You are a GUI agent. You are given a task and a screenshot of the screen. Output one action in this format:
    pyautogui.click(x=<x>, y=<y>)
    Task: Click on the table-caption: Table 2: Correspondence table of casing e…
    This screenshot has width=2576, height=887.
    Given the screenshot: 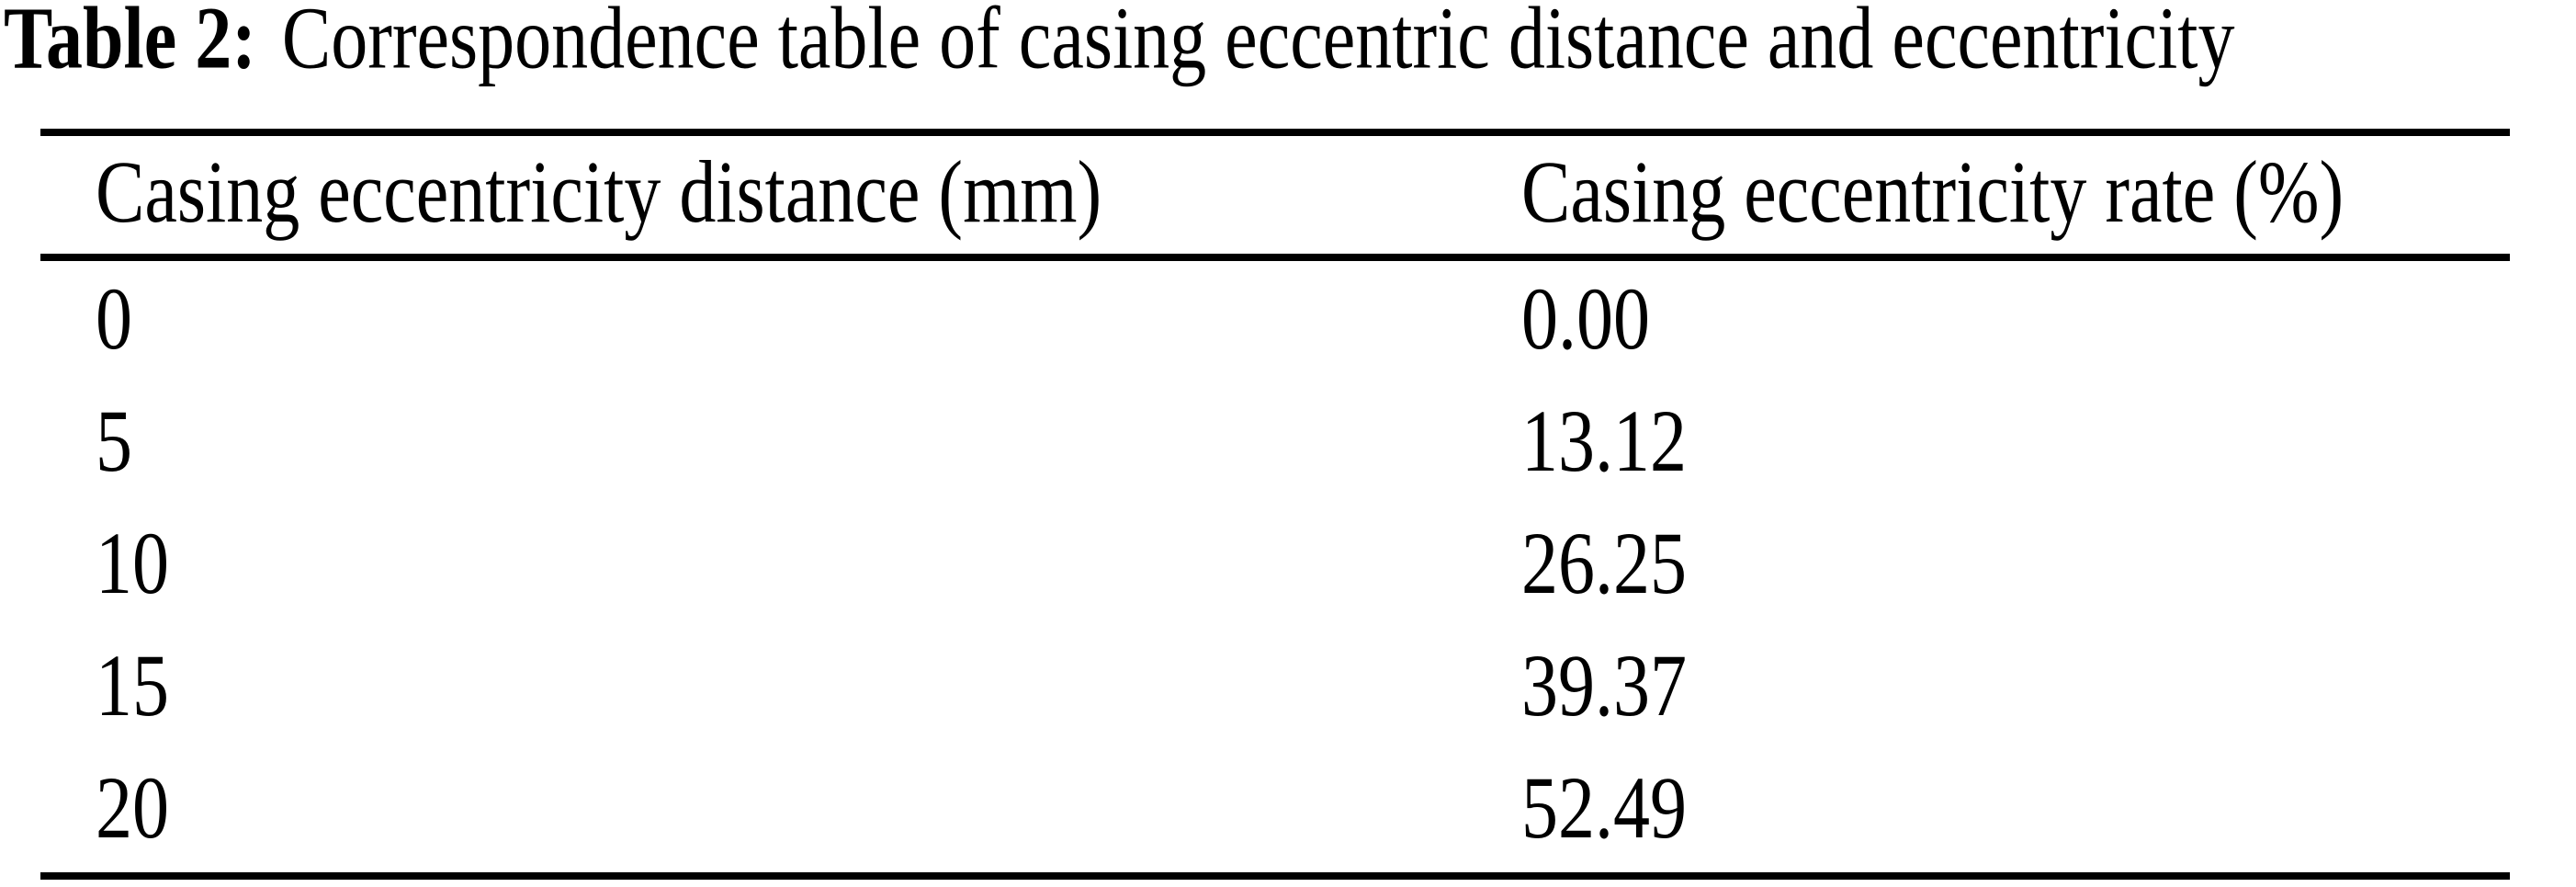 What is the action you would take?
    pyautogui.click(x=1119, y=46)
    